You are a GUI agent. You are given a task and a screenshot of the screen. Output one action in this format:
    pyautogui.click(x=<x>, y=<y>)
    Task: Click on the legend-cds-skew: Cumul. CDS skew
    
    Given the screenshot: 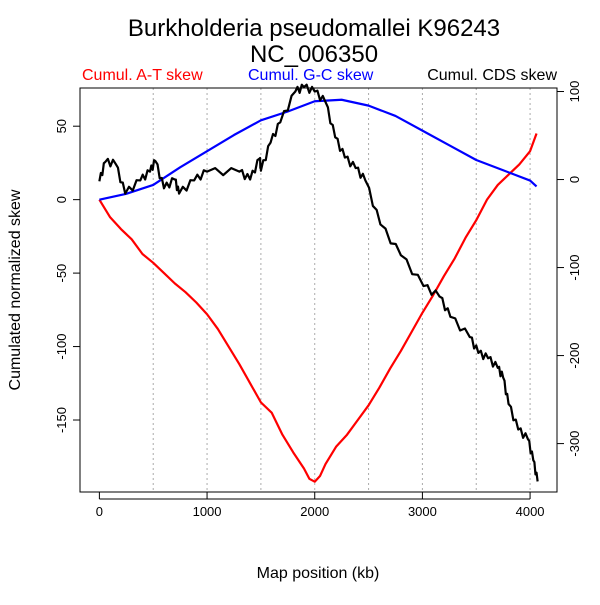 What is the action you would take?
    pyautogui.click(x=492, y=75)
    